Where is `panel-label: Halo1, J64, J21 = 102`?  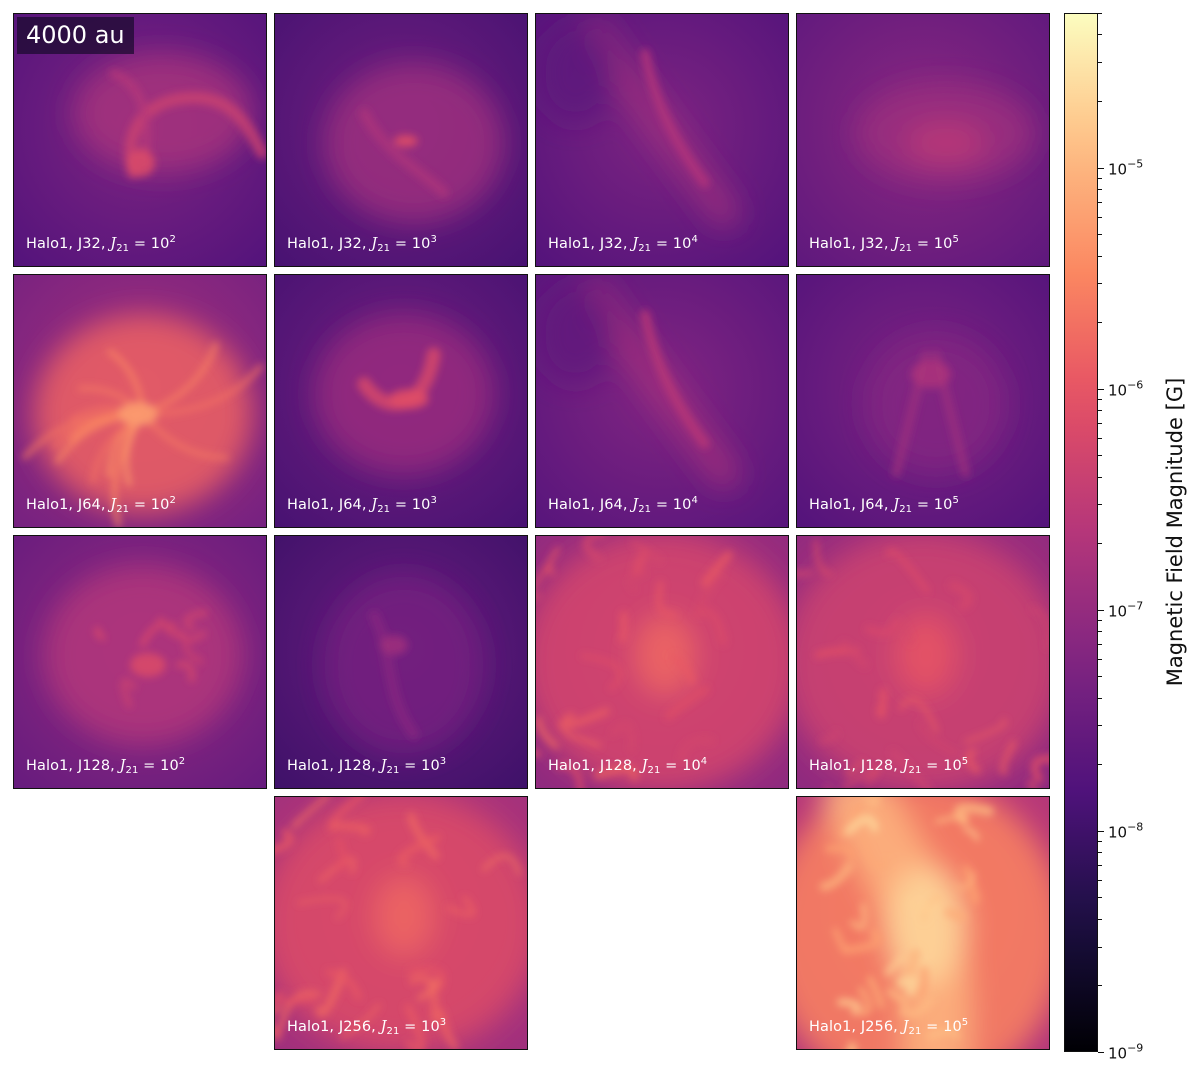 panel-label: Halo1, J64, J21 = 102 is located at coordinates (101, 505).